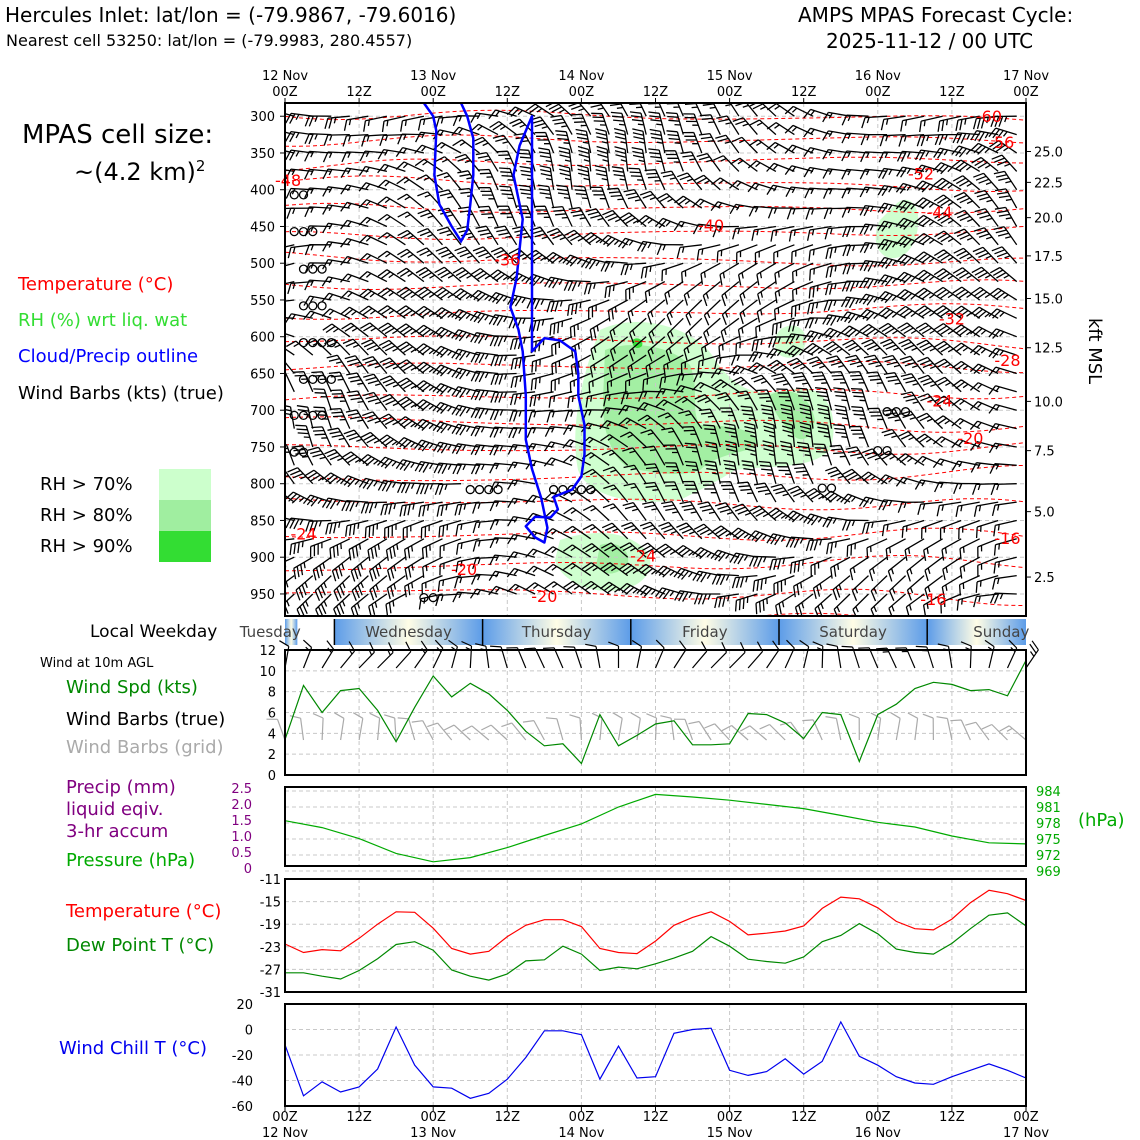  I want to click on wind-barbs-true-label: Wind Barbs (true), so click(146, 719).